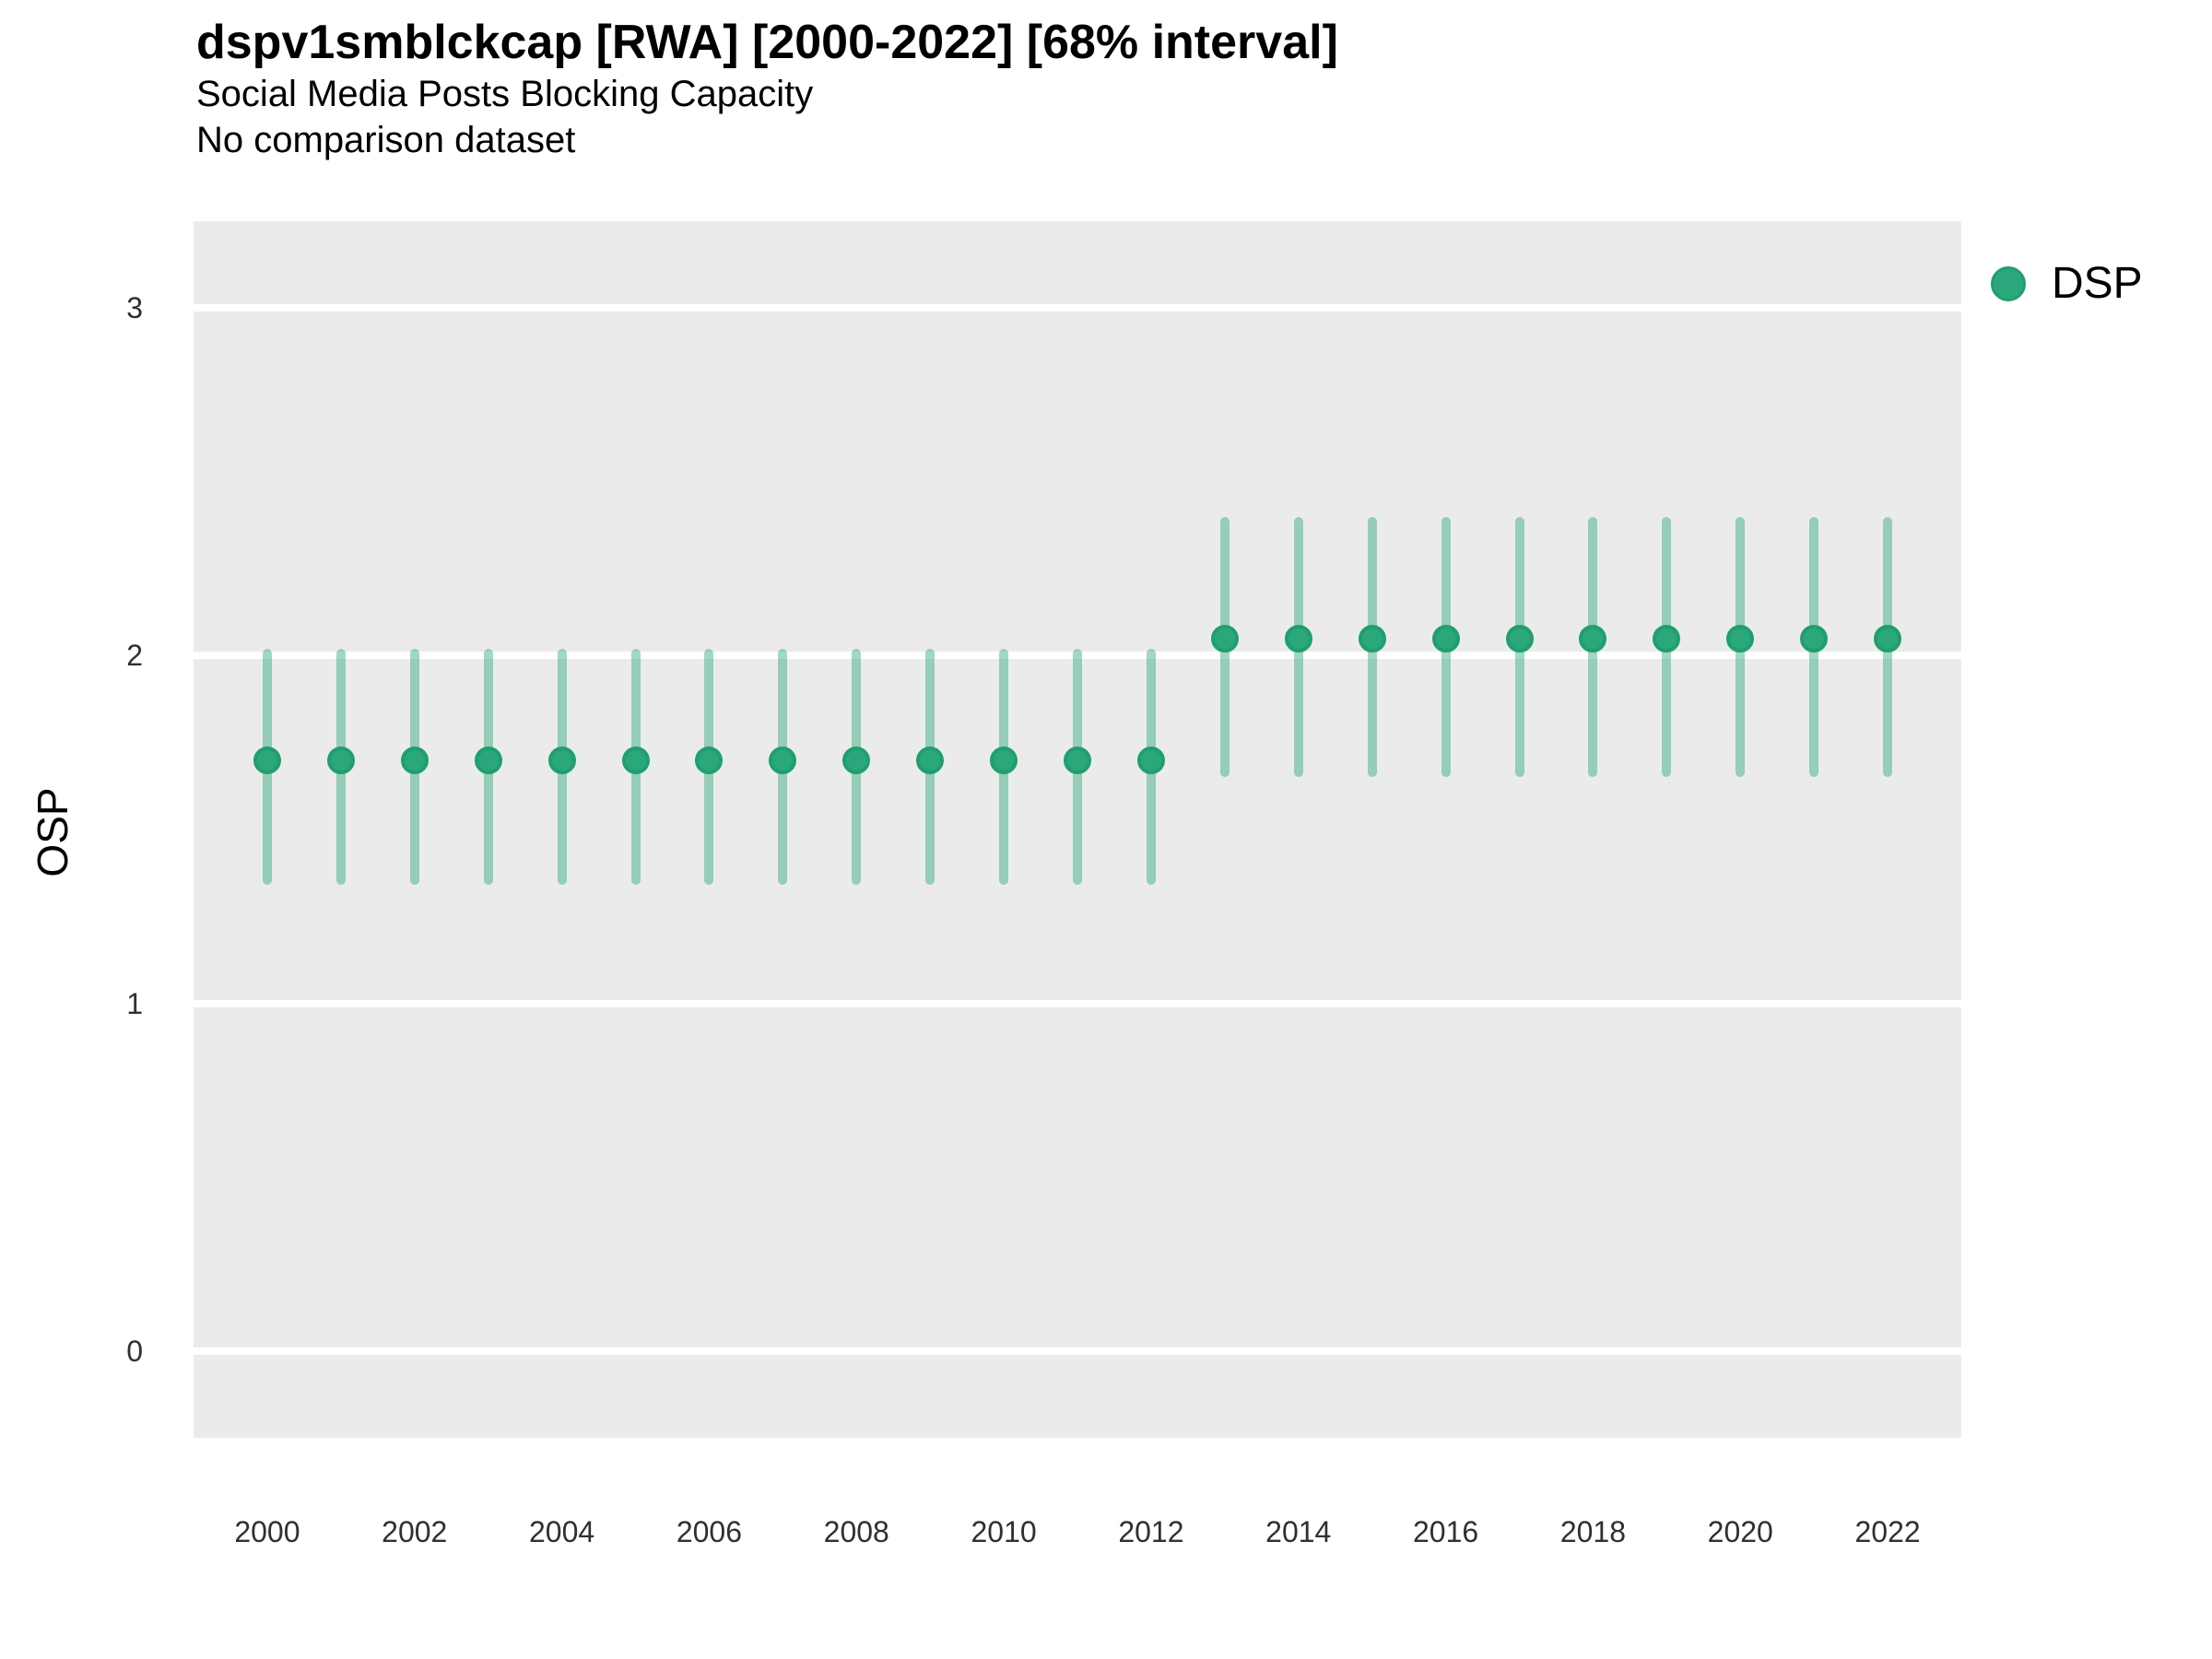 The width and height of the screenshot is (2212, 1659). I want to click on data-point-2018, so click(1593, 638).